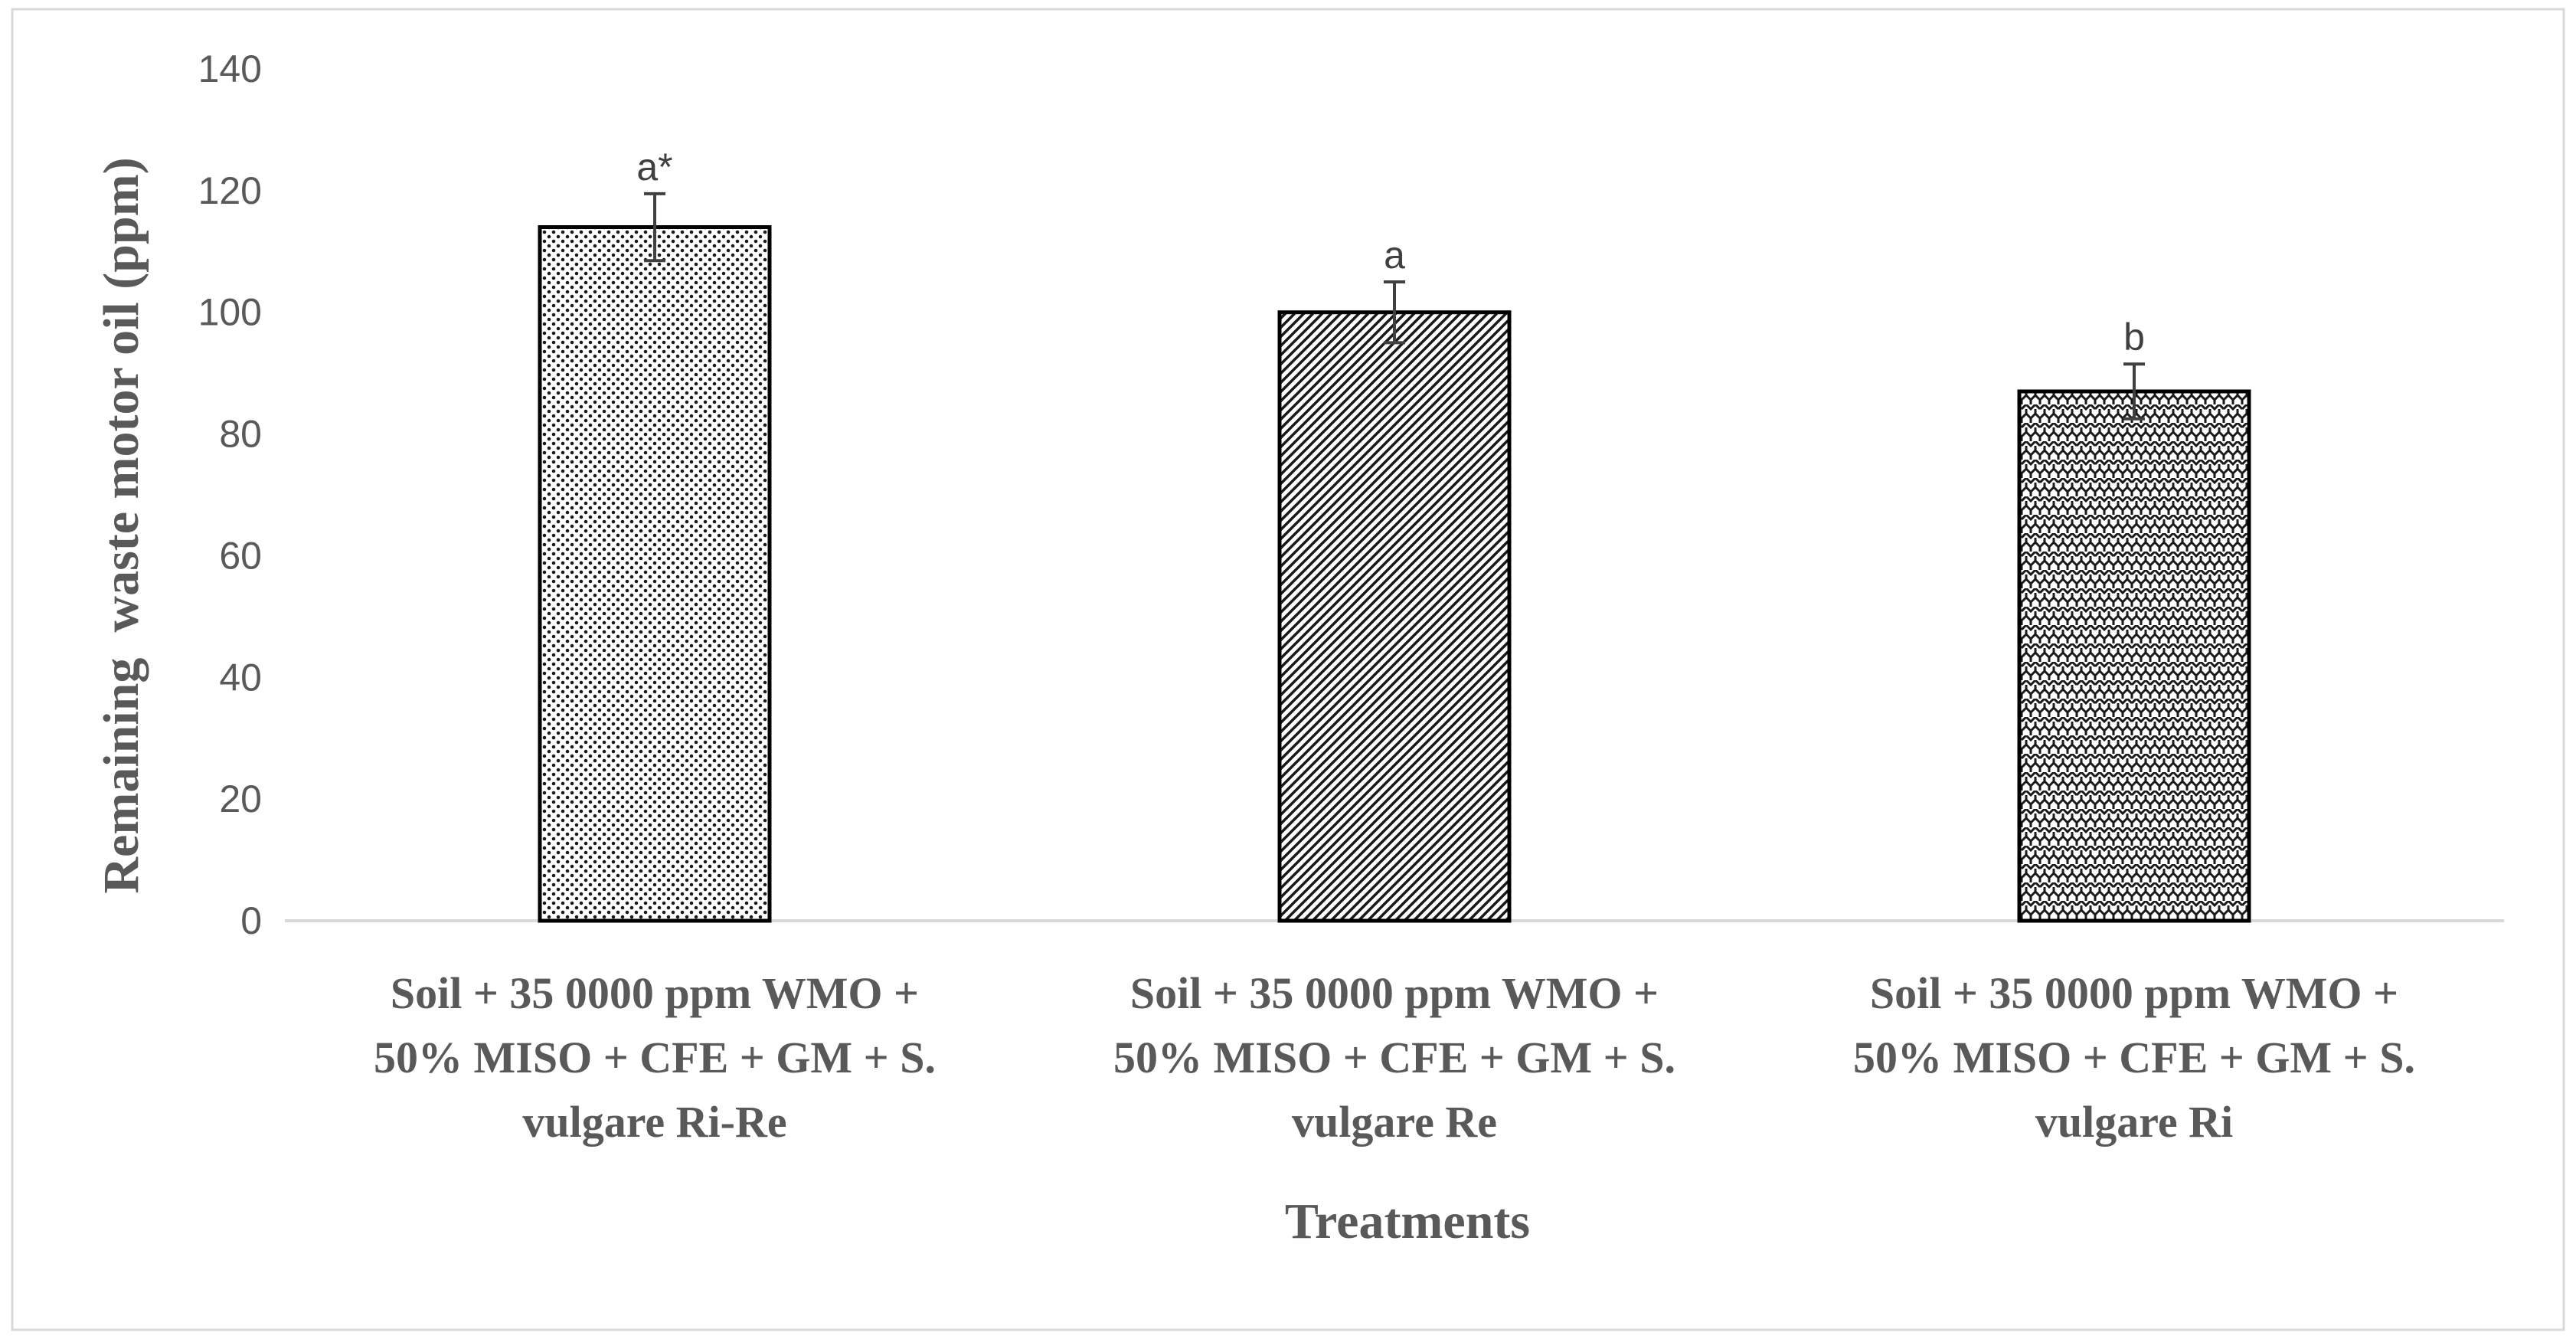 This screenshot has height=1339, width=2576. What do you see at coordinates (654, 167) in the screenshot?
I see `significance-label: a*` at bounding box center [654, 167].